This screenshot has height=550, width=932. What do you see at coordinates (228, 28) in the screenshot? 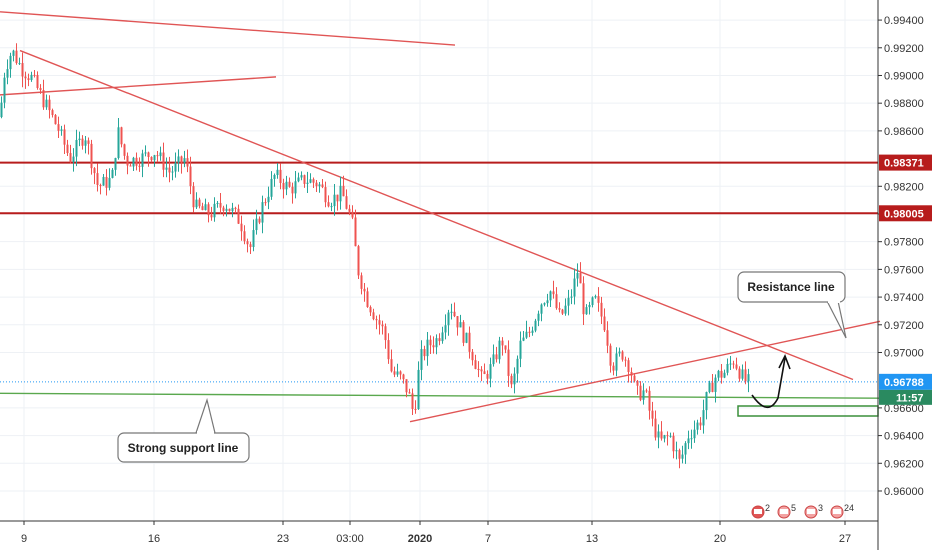
I see `trendline-upper-trendline` at bounding box center [228, 28].